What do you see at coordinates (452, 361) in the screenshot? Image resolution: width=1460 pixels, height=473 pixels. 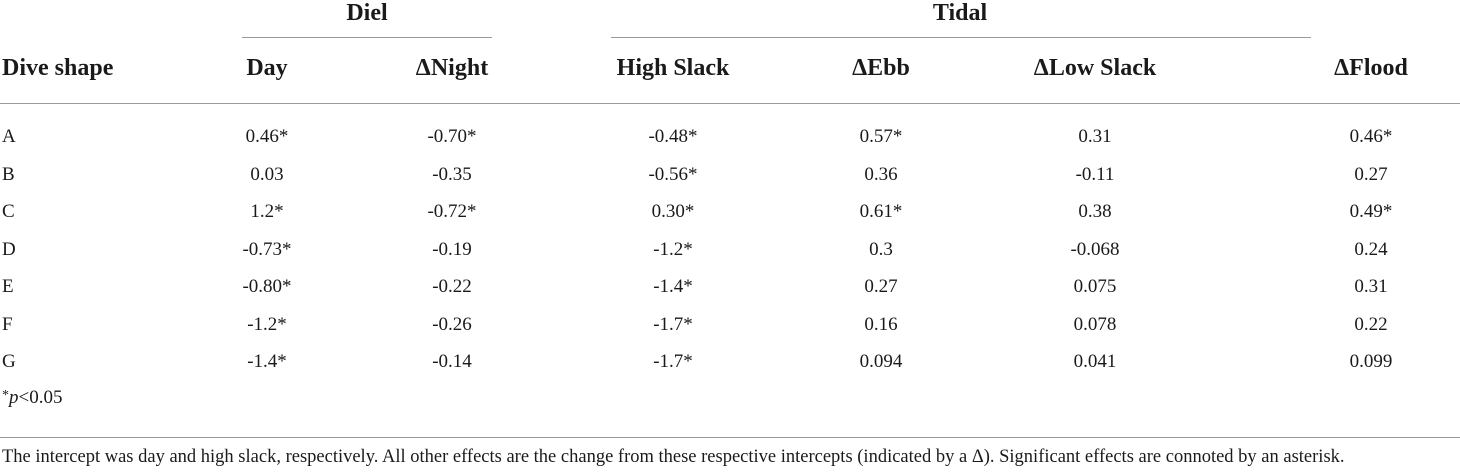 I see `cell-g-night: -0.14` at bounding box center [452, 361].